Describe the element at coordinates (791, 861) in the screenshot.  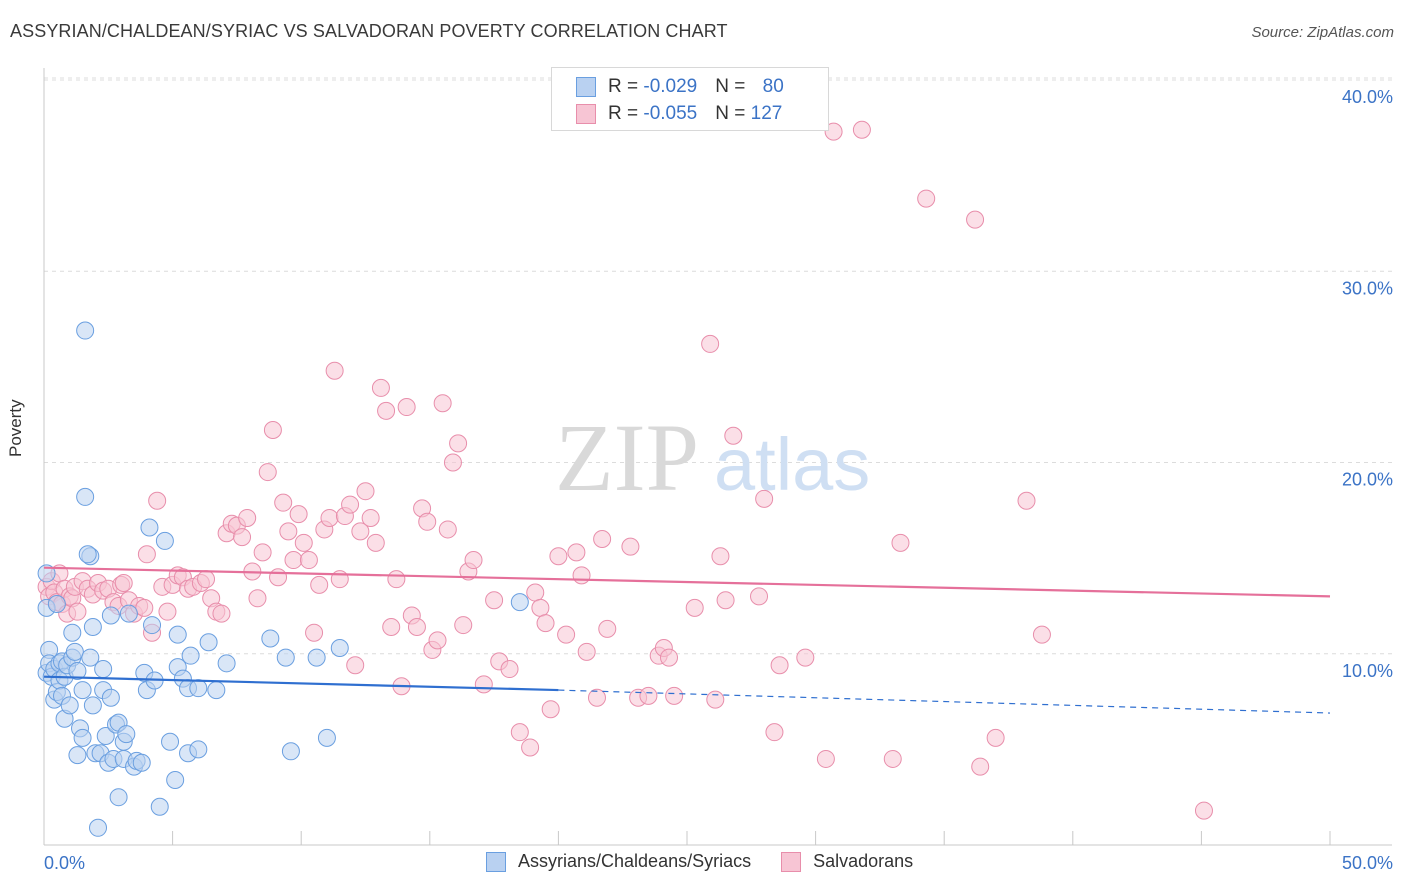
I see `series-swatch-pink` at that location.